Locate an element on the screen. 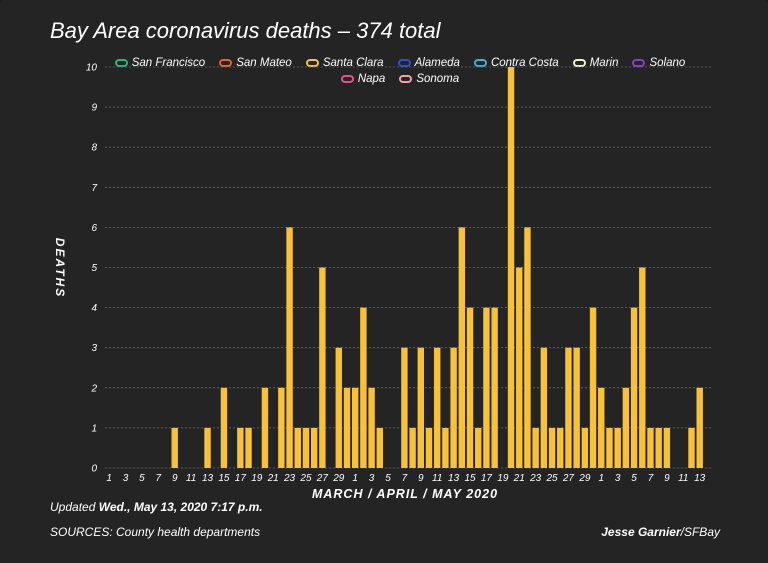 This screenshot has height=563, width=768. legend-label: Napa is located at coordinates (371, 79).